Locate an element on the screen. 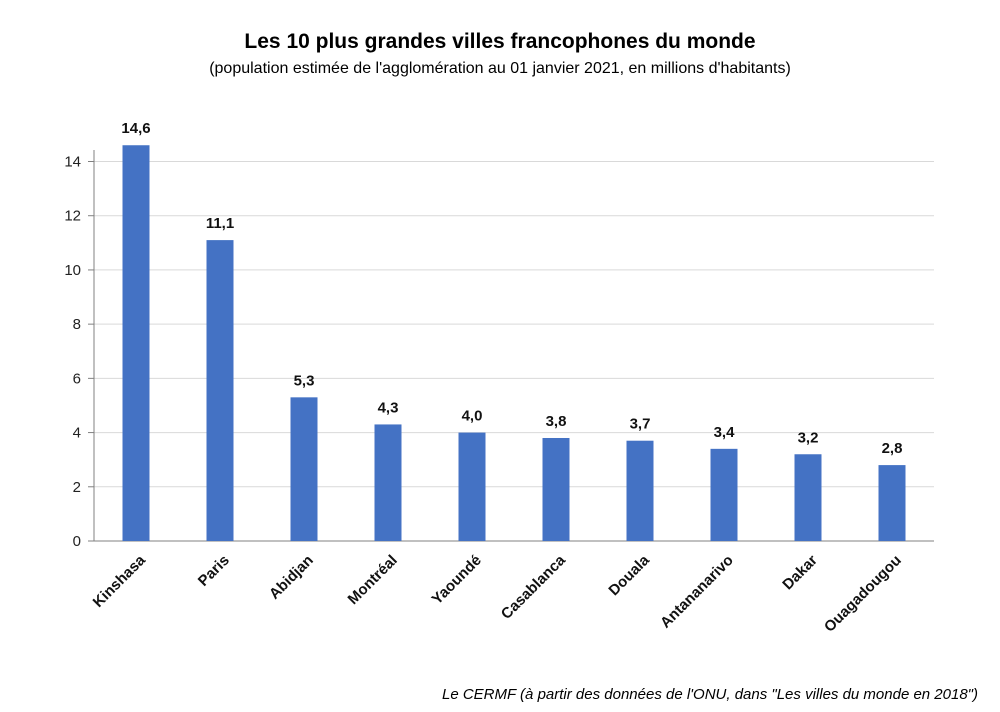 The height and width of the screenshot is (712, 1000). data-label: 2,8 is located at coordinates (892, 448).